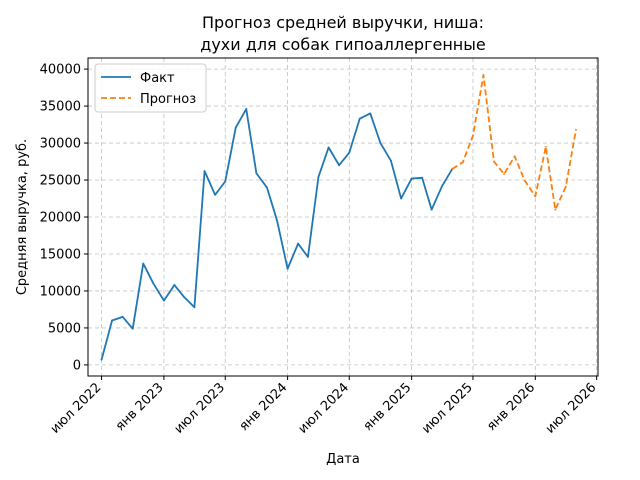 Image resolution: width=640 pixels, height=480 pixels. Describe the element at coordinates (22, 217) in the screenshot. I see `y-axis-label: Средняя выручка, руб.` at that location.